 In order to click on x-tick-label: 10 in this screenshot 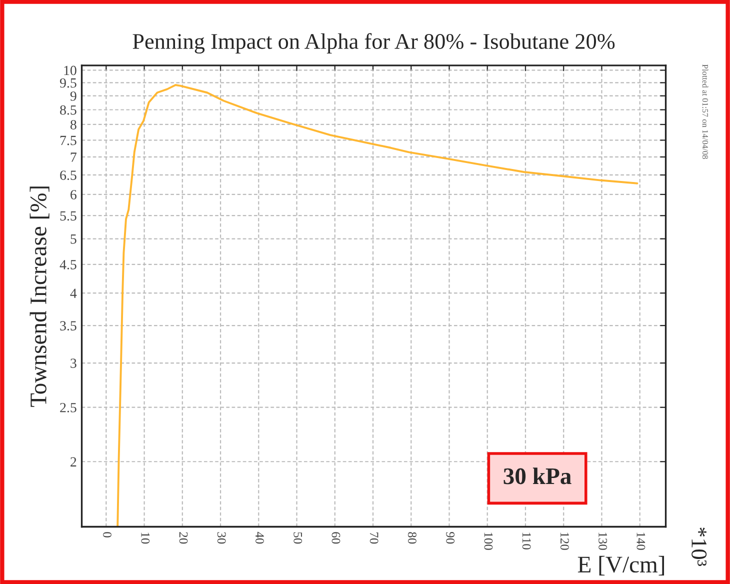, I will do `click(145, 538)`.